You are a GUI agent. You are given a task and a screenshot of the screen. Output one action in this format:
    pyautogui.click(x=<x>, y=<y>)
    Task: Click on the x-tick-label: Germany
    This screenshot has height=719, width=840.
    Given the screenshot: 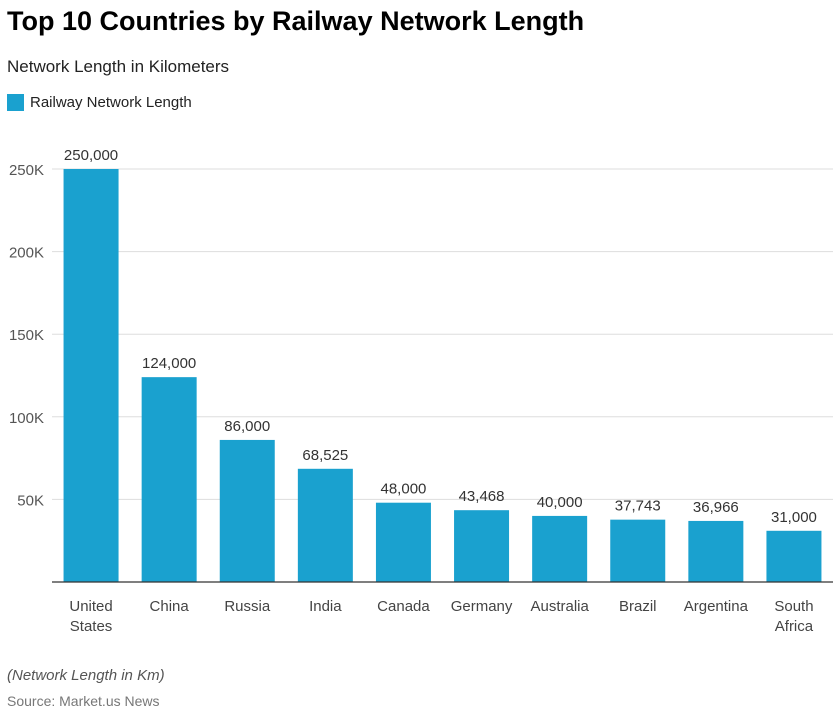 What is the action you would take?
    pyautogui.click(x=482, y=606)
    